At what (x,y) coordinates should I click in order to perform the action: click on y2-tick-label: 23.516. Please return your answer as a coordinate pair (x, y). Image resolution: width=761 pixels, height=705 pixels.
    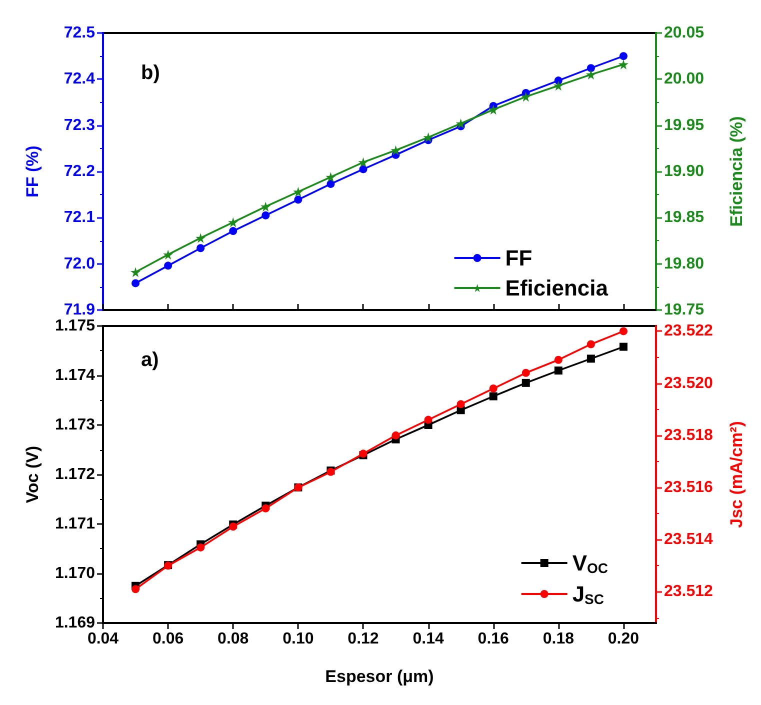
    Looking at the image, I should click on (689, 487).